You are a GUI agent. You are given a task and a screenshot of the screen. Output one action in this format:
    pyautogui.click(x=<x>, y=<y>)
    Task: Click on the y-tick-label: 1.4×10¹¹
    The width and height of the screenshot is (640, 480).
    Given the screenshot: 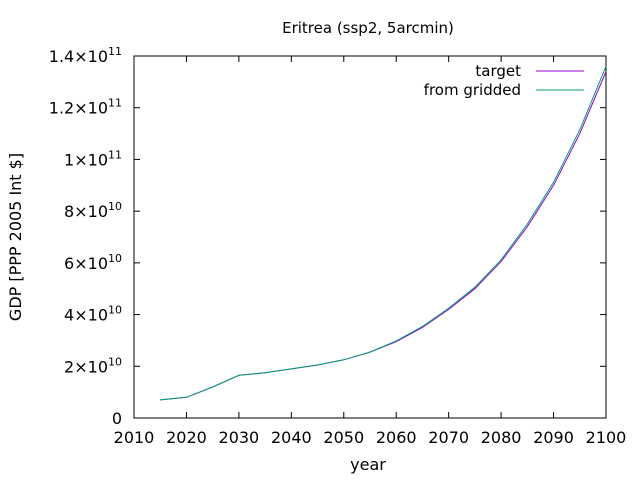 What is the action you would take?
    pyautogui.click(x=85, y=55)
    